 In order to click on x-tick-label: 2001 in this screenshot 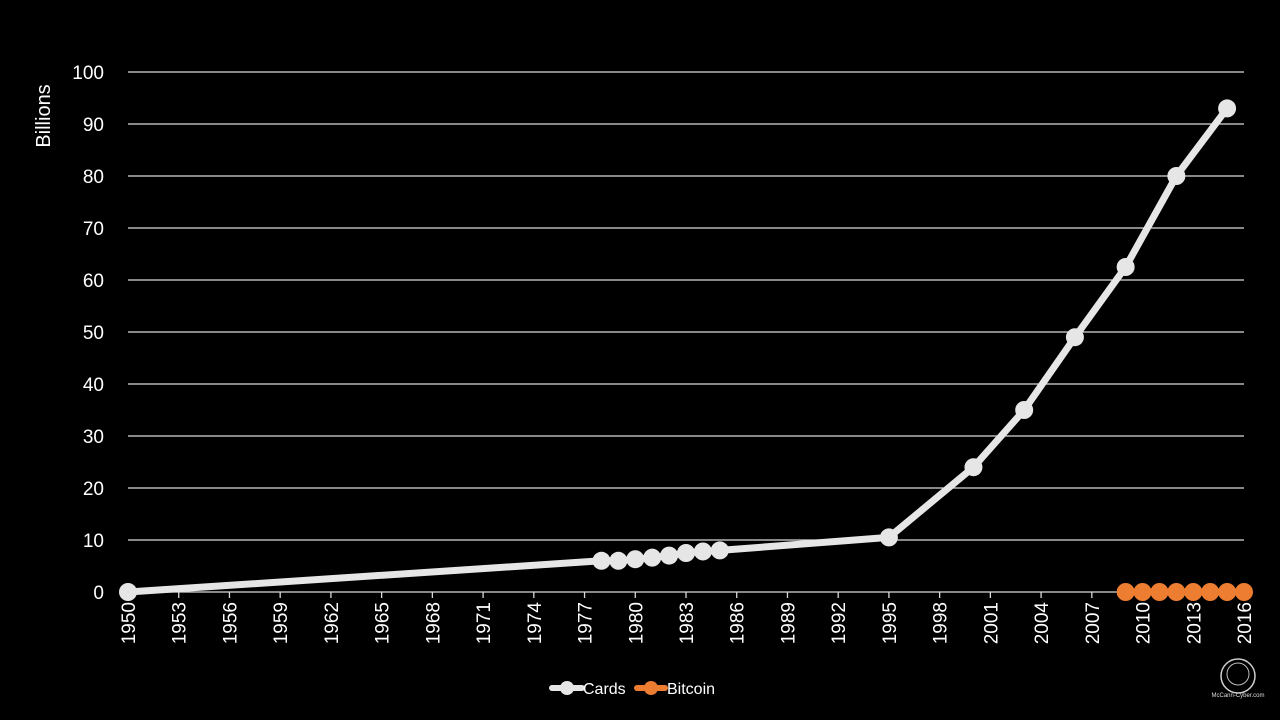, I will do `click(991, 623)`.